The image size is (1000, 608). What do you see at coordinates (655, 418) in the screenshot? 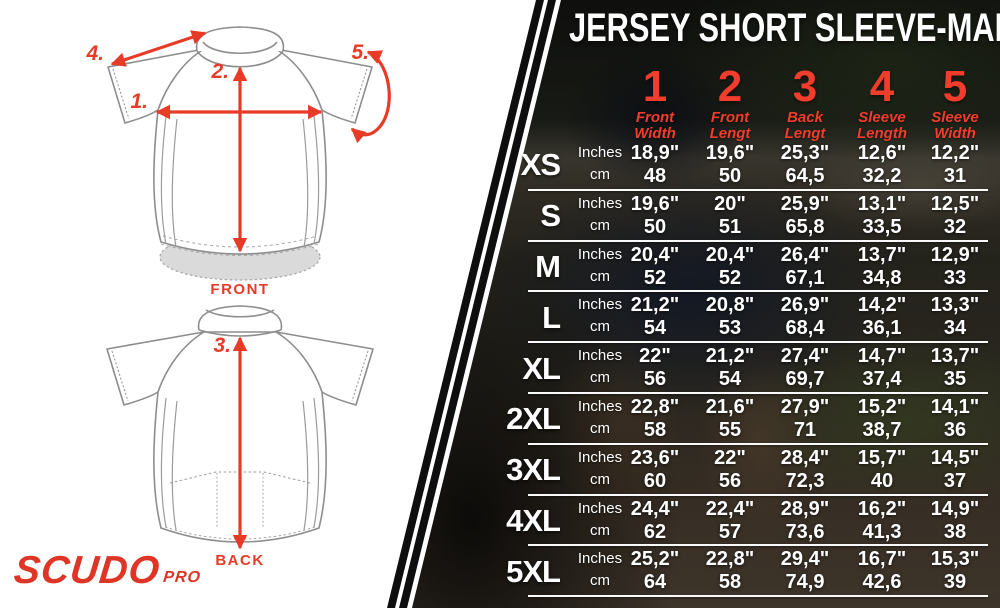
I see `front-width-cell: 22,8" 58` at bounding box center [655, 418].